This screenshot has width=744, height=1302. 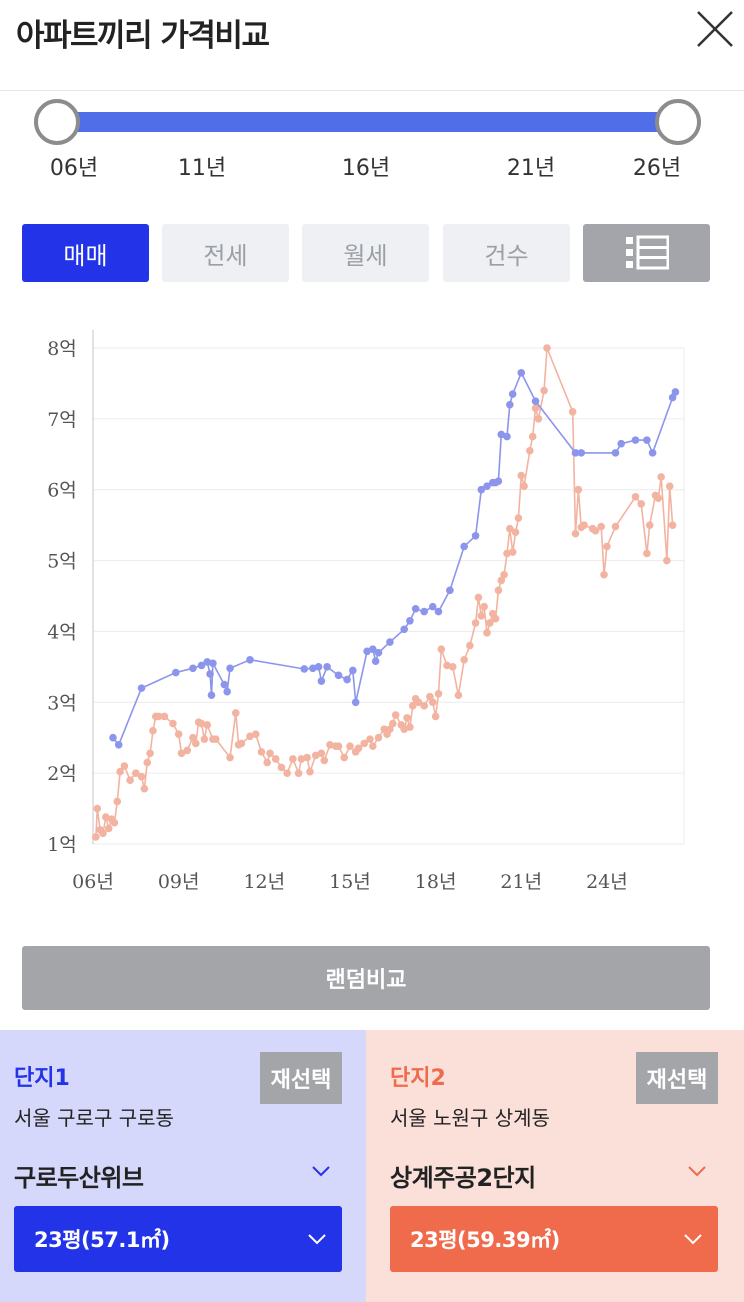 What do you see at coordinates (225, 253) in the screenshot?
I see `tab-jeonse: 전세` at bounding box center [225, 253].